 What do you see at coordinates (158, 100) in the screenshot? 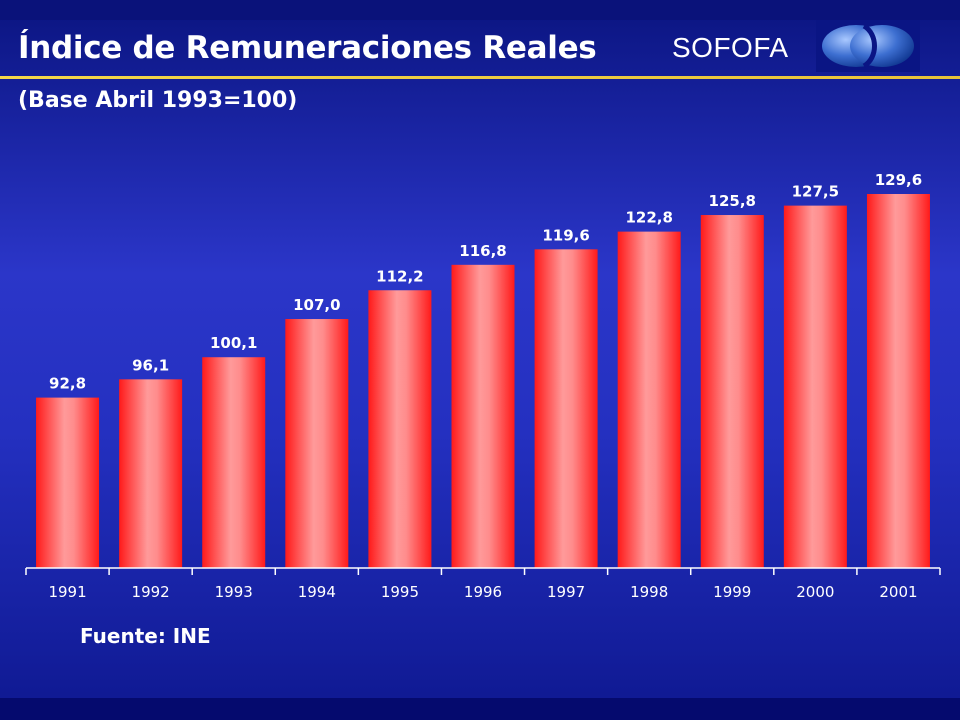
I see `page-subtitle: (Base Abril 1993=100)` at bounding box center [158, 100].